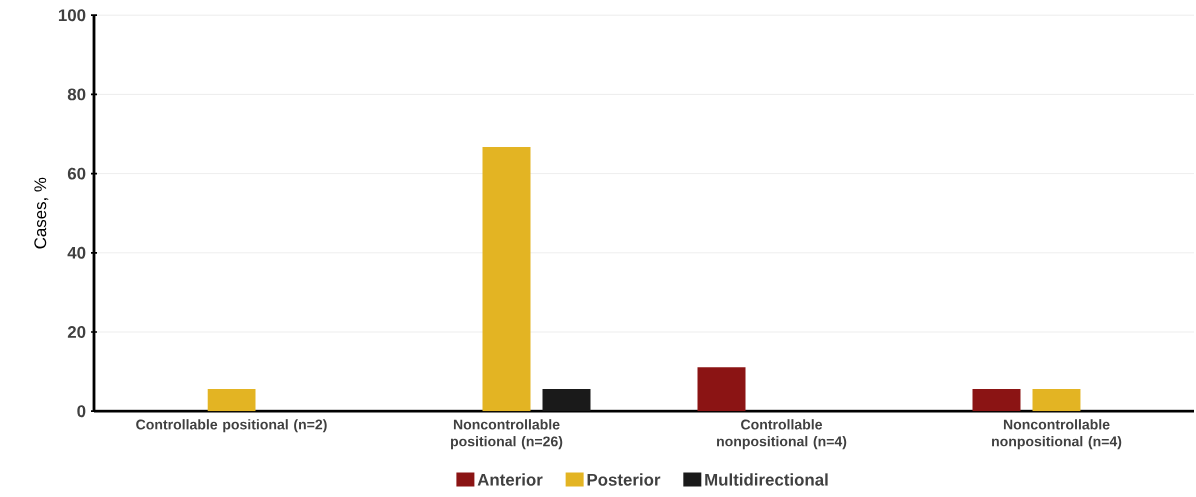  What do you see at coordinates (782, 434) in the screenshot?
I see `x-tick-label: Controllable nonpositional (n=4)` at bounding box center [782, 434].